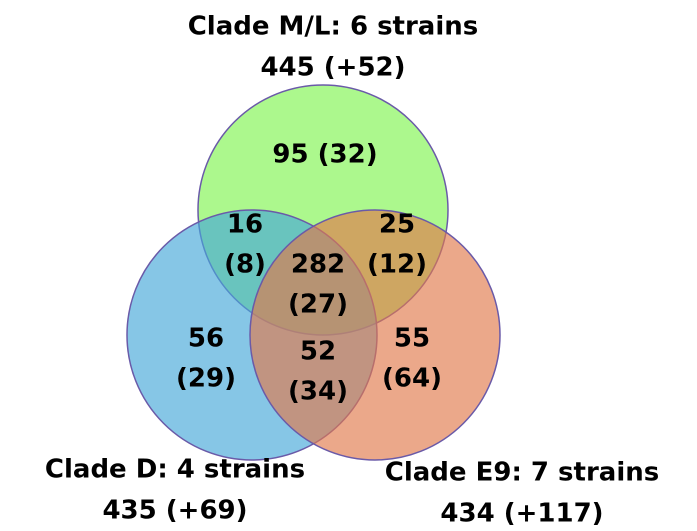 The height and width of the screenshot is (531, 697). Describe the element at coordinates (245, 225) in the screenshot. I see `region-label: 16` at that location.